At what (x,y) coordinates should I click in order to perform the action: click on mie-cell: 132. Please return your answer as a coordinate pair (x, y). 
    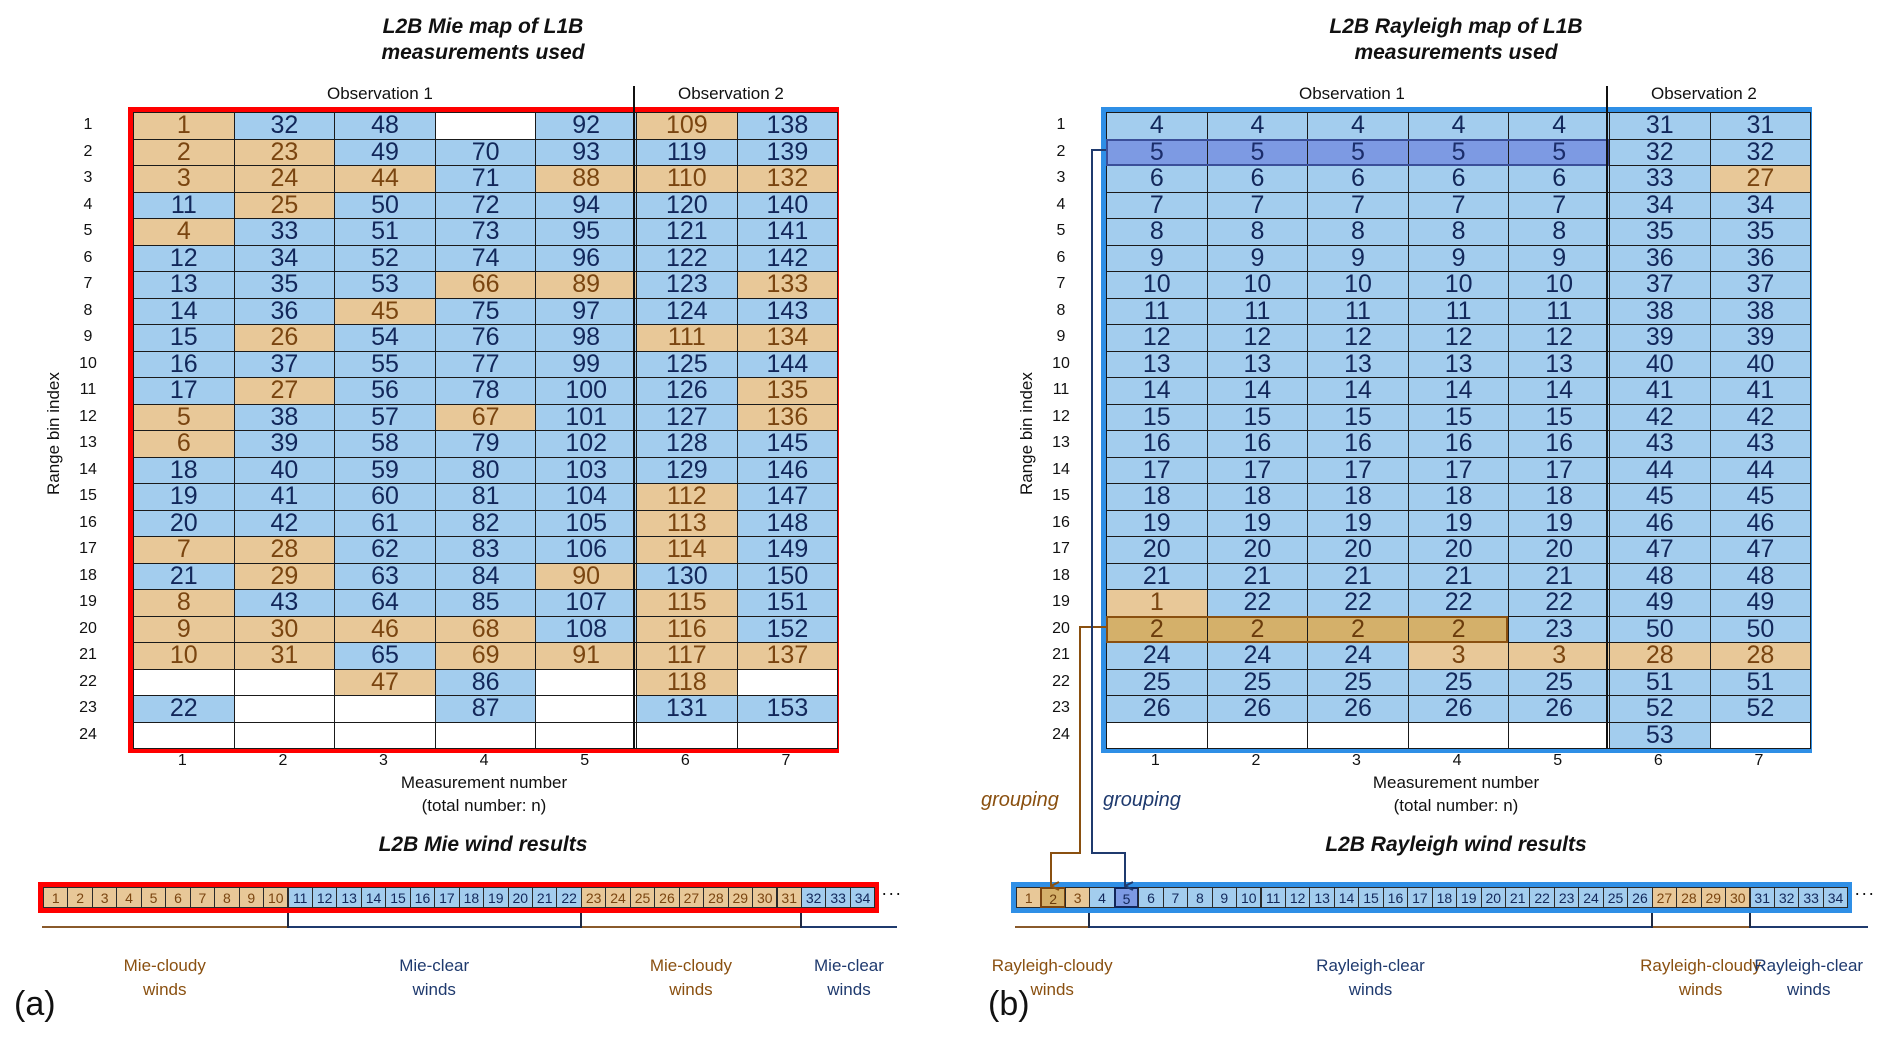
    Looking at the image, I should click on (787, 179).